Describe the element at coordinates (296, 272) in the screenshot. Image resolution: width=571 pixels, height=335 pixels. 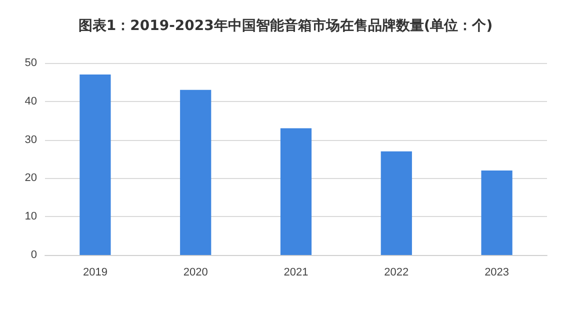
I see `x-tick-label: 2021` at that location.